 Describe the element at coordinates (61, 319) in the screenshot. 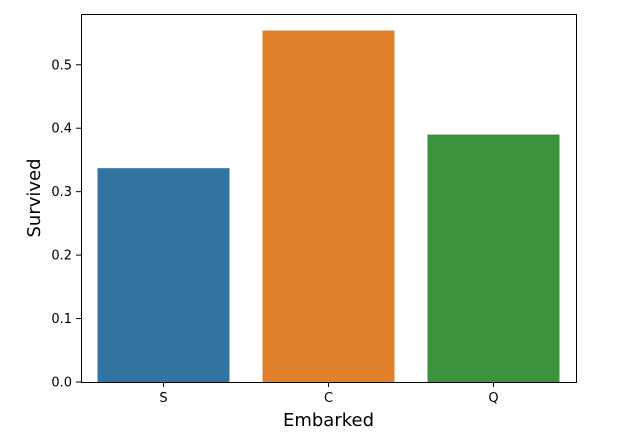

I see `y-tick-label: 0.1` at that location.